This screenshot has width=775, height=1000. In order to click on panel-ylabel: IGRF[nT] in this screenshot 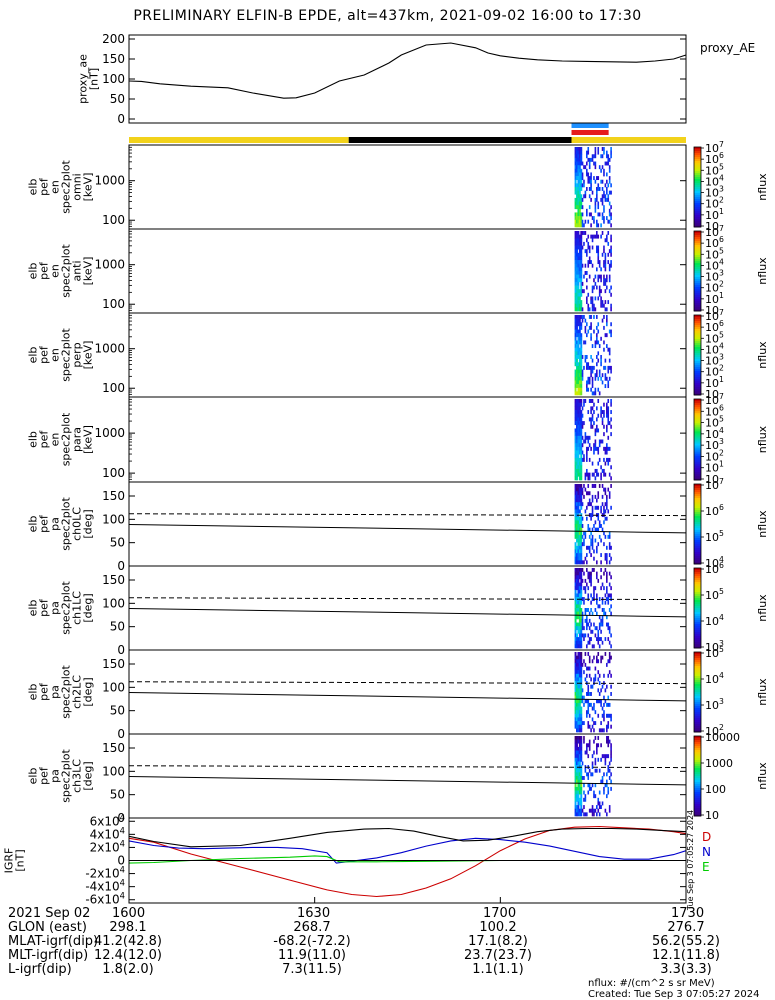, I will do `click(15, 861)`.